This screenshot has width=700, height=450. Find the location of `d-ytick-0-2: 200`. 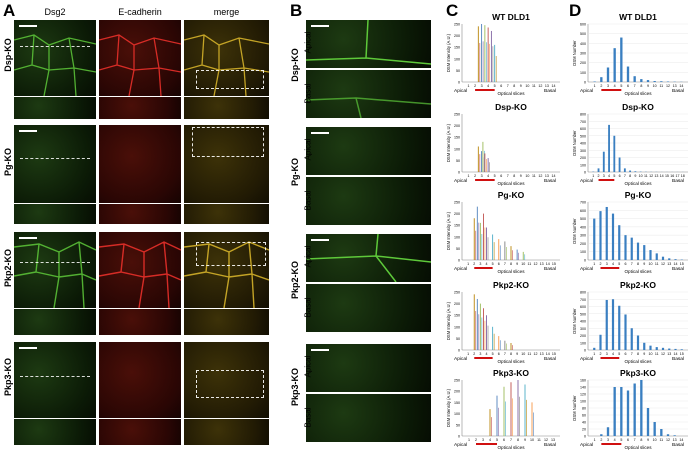

d-ytick-0-2: 200 is located at coordinates (583, 63).